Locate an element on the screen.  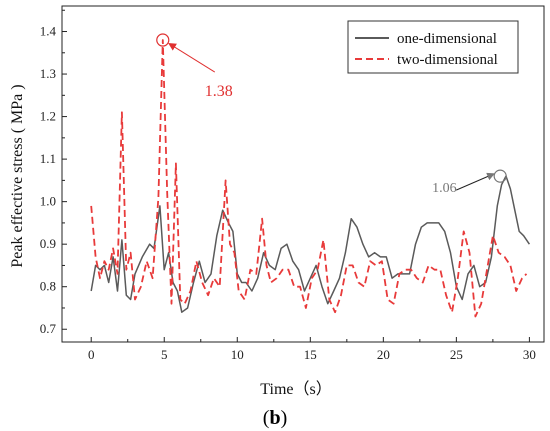
legend-box is located at coordinates (433, 47).